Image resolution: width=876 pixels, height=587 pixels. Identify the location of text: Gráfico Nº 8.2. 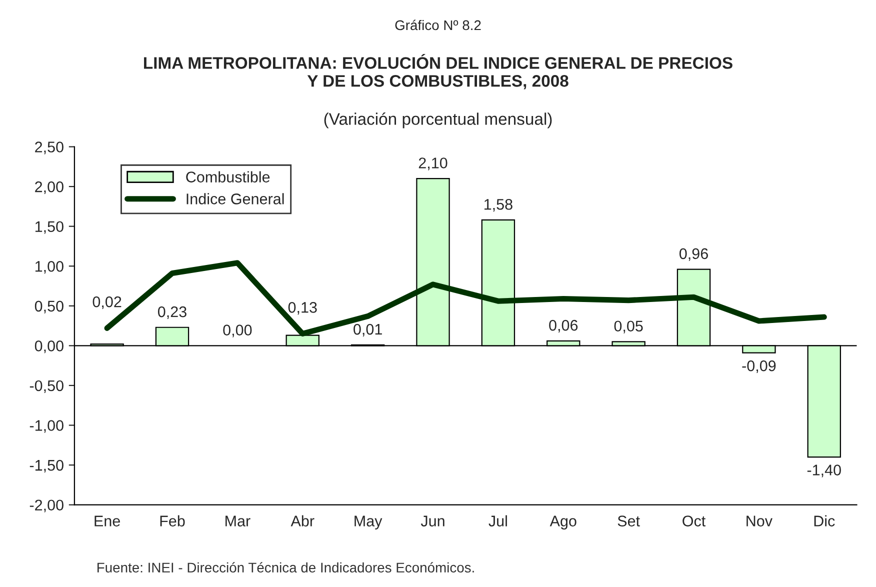
(438, 25).